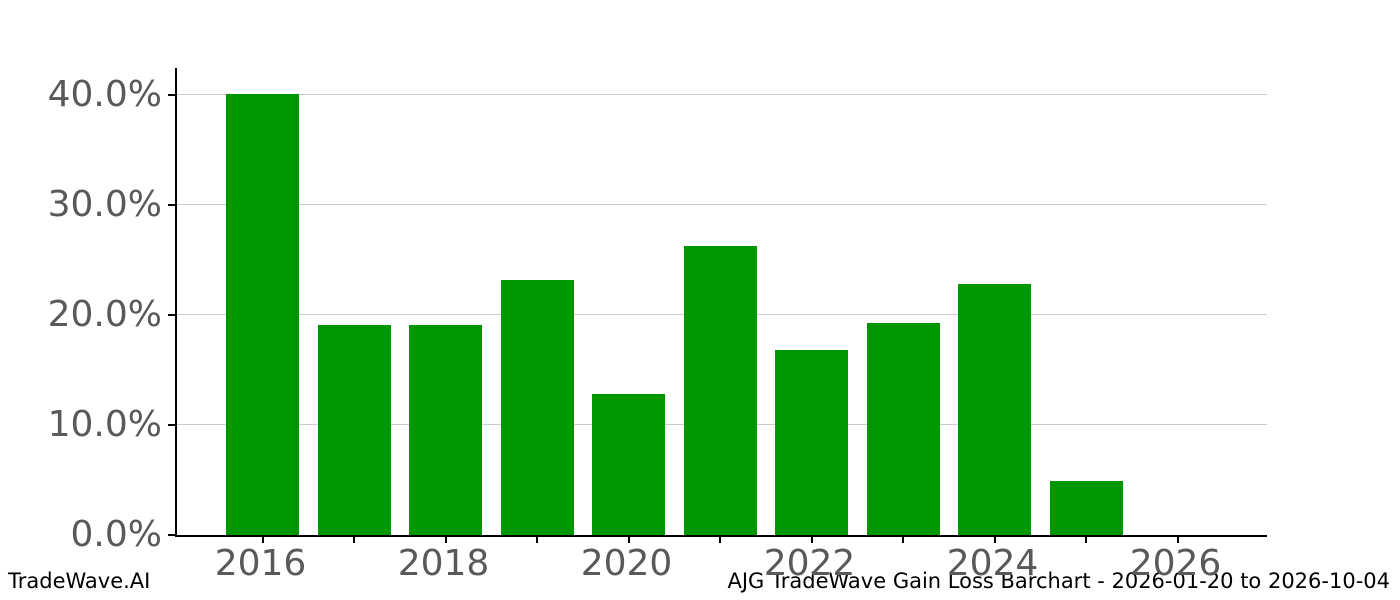  What do you see at coordinates (445, 430) in the screenshot?
I see `bar-2018` at bounding box center [445, 430].